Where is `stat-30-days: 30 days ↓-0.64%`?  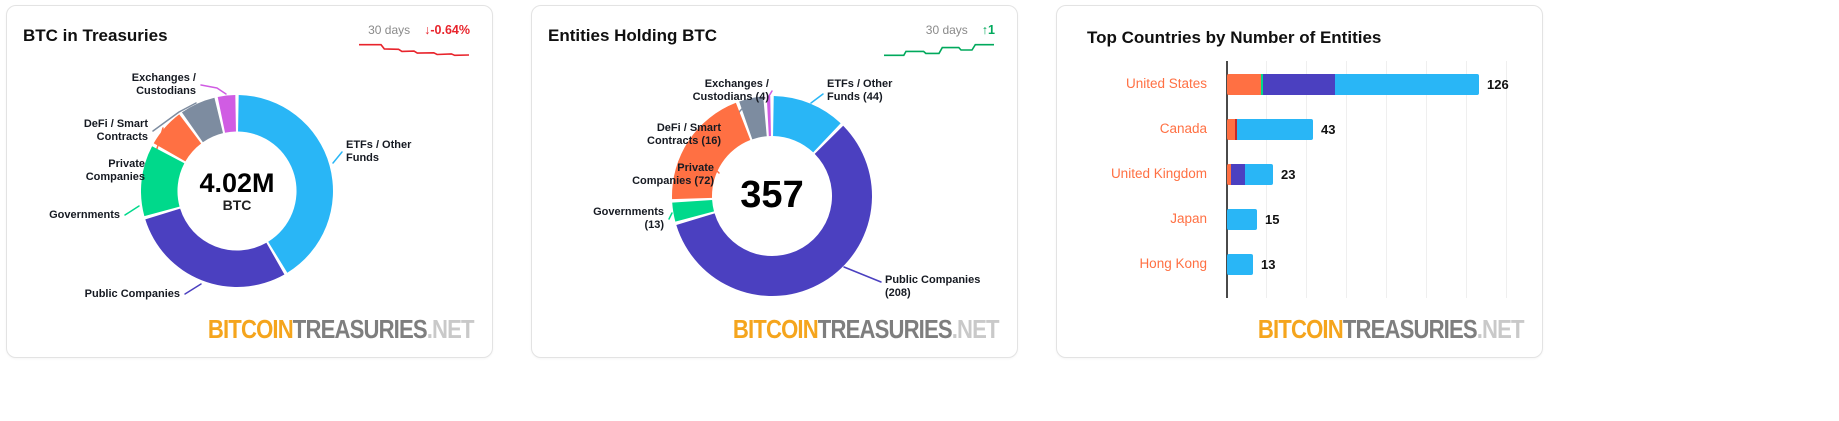 stat-30-days: 30 days ↓-0.64% is located at coordinates (410, 41).